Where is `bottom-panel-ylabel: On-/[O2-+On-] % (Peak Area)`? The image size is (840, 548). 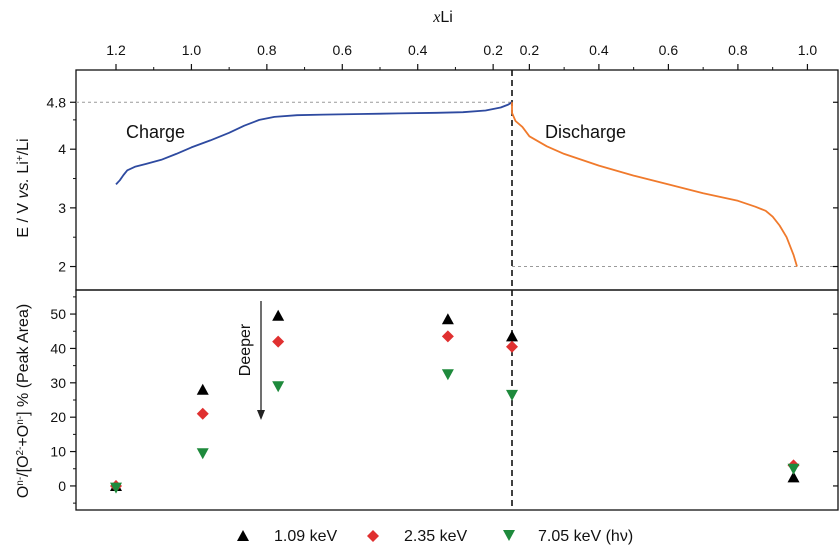 bottom-panel-ylabel: On-/[O2-+On-] % (Peak Area) is located at coordinates (24, 401).